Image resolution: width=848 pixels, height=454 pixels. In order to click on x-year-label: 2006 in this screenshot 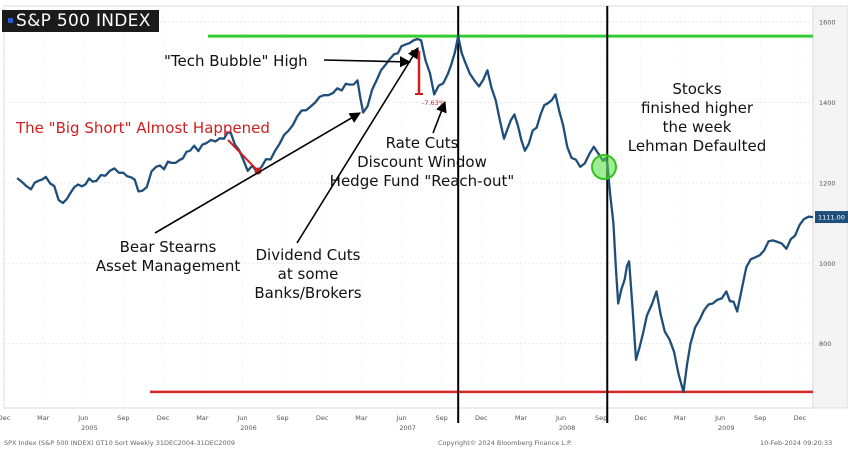, I will do `click(248, 428)`.